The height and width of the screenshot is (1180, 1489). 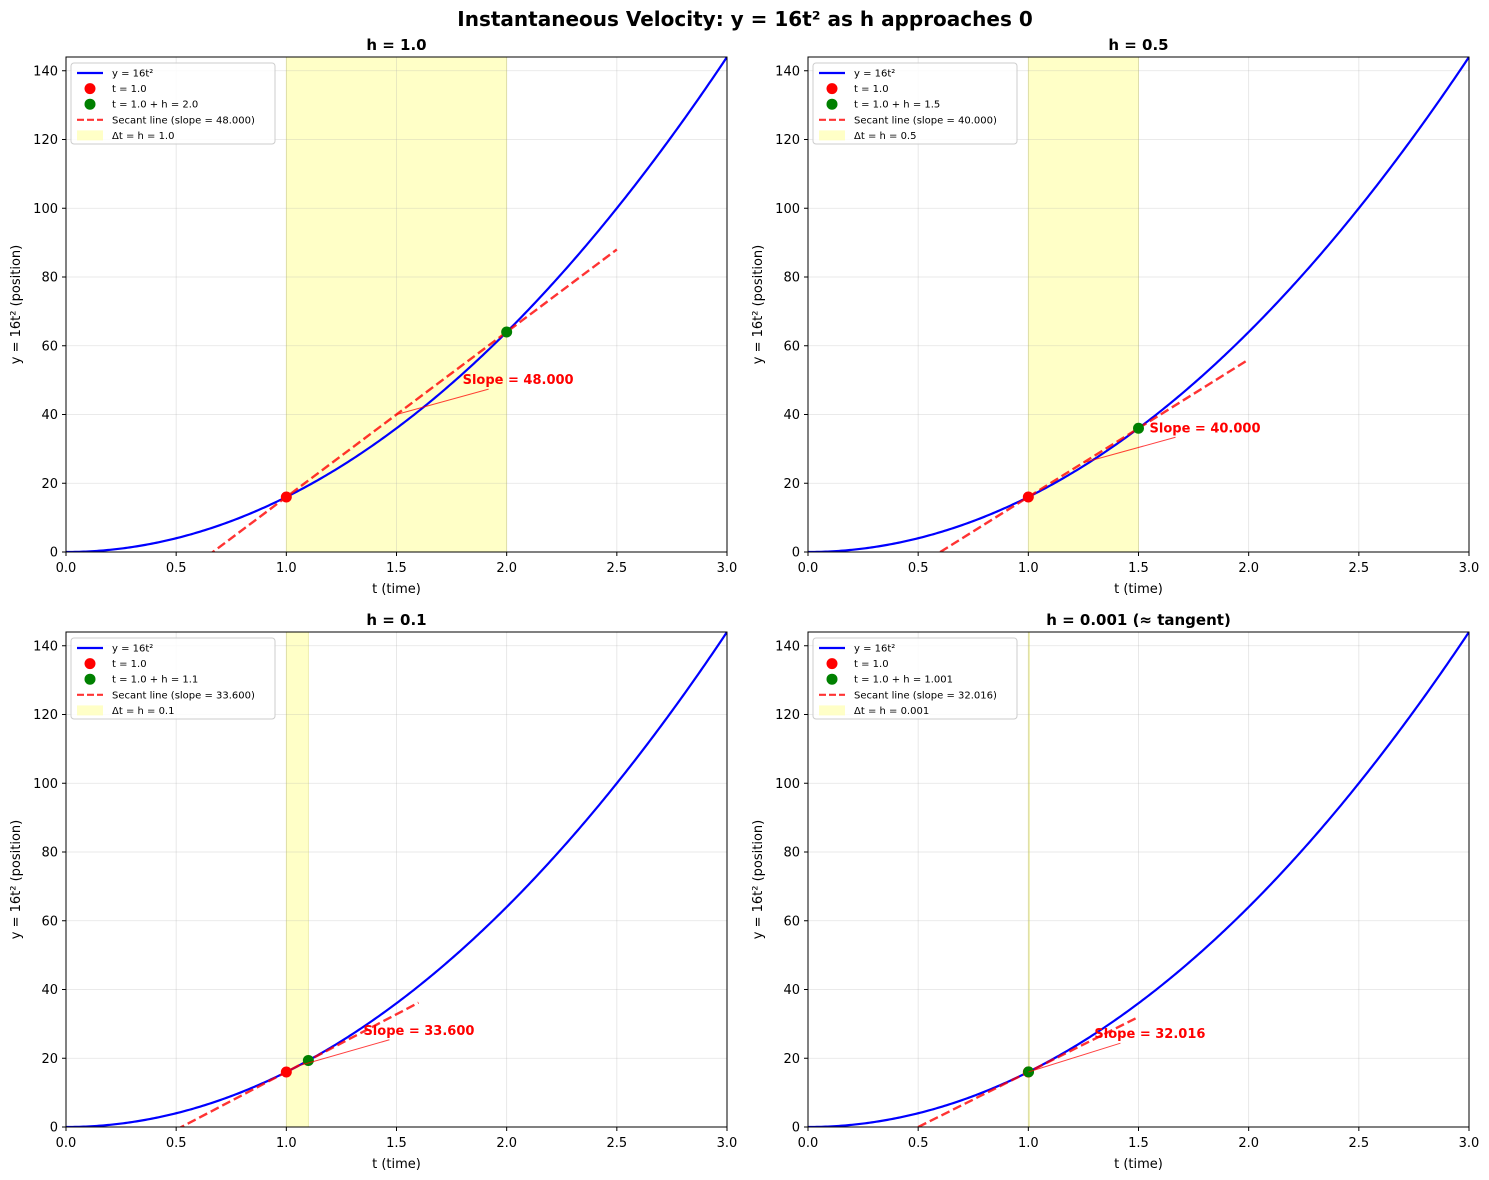 I want to click on legend-label: Δt = h = 0.001, so click(x=891, y=711).